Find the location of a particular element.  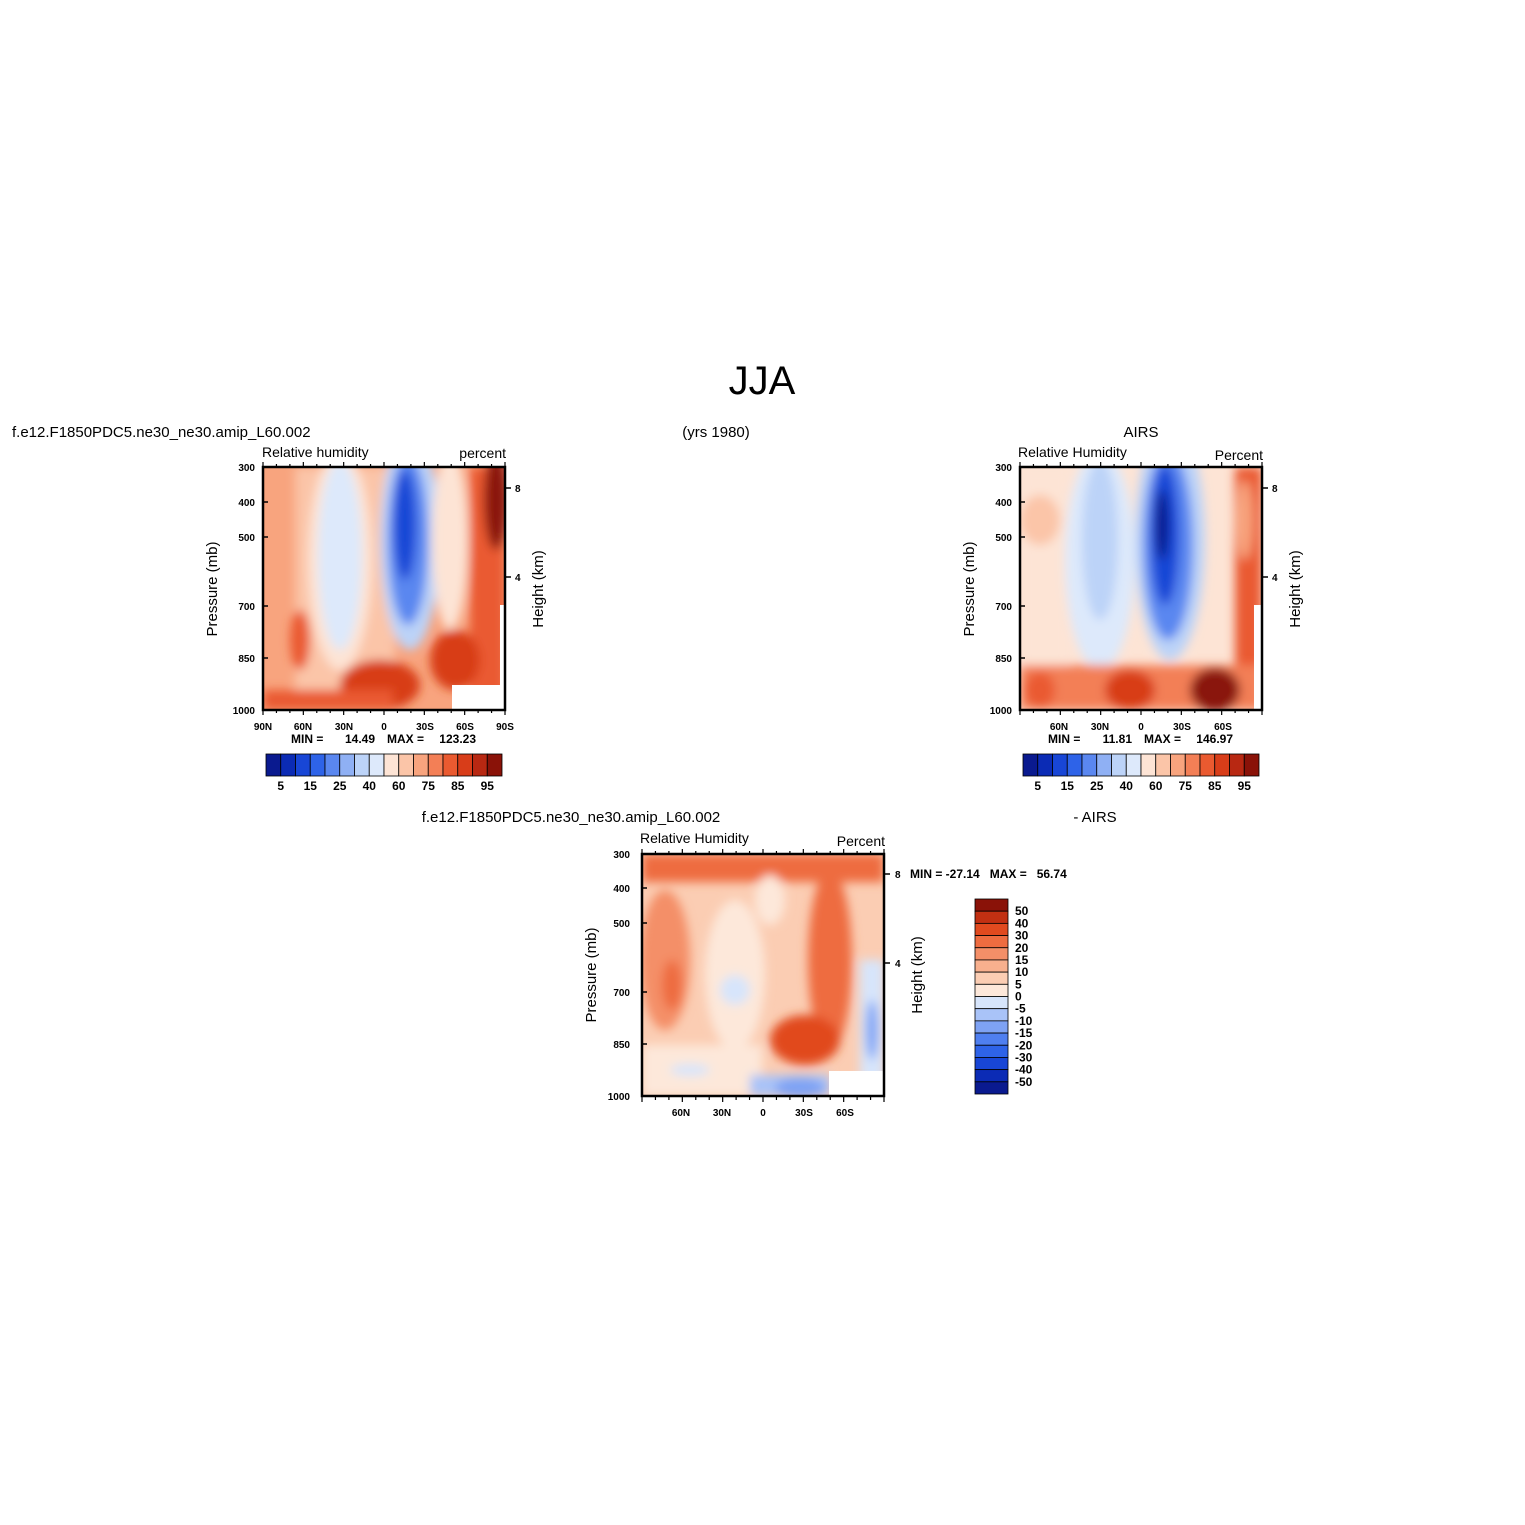

panel-c-case-right: - AIRS is located at coordinates (1094, 817).